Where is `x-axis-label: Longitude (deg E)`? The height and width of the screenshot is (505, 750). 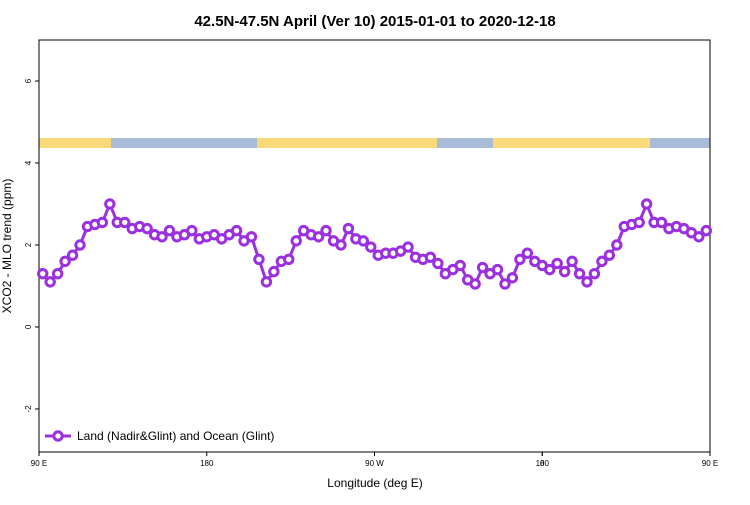
x-axis-label: Longitude (deg E) is located at coordinates (374, 483).